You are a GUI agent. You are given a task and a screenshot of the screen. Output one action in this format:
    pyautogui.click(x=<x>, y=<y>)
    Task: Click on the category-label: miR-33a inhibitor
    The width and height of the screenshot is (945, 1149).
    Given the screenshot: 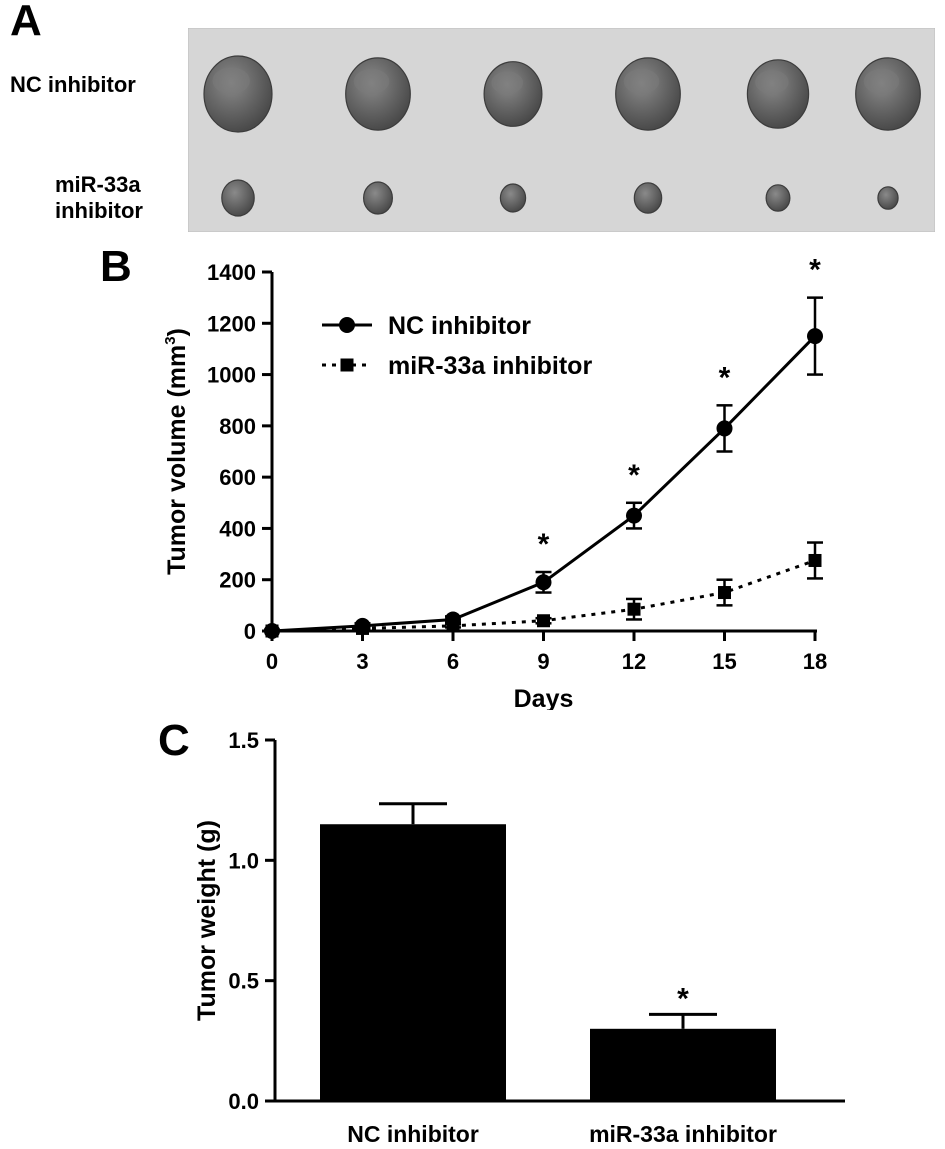 What is the action you would take?
    pyautogui.click(x=683, y=1134)
    